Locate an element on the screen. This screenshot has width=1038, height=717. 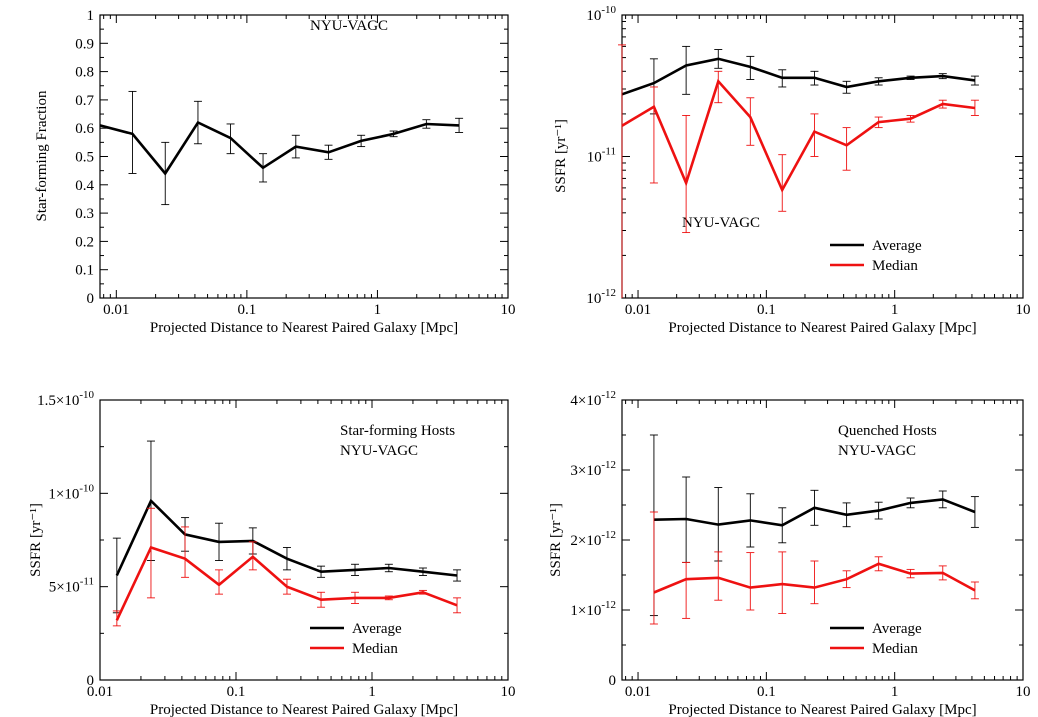
y-tick-label: 0.8 is located at coordinates (84, 73).